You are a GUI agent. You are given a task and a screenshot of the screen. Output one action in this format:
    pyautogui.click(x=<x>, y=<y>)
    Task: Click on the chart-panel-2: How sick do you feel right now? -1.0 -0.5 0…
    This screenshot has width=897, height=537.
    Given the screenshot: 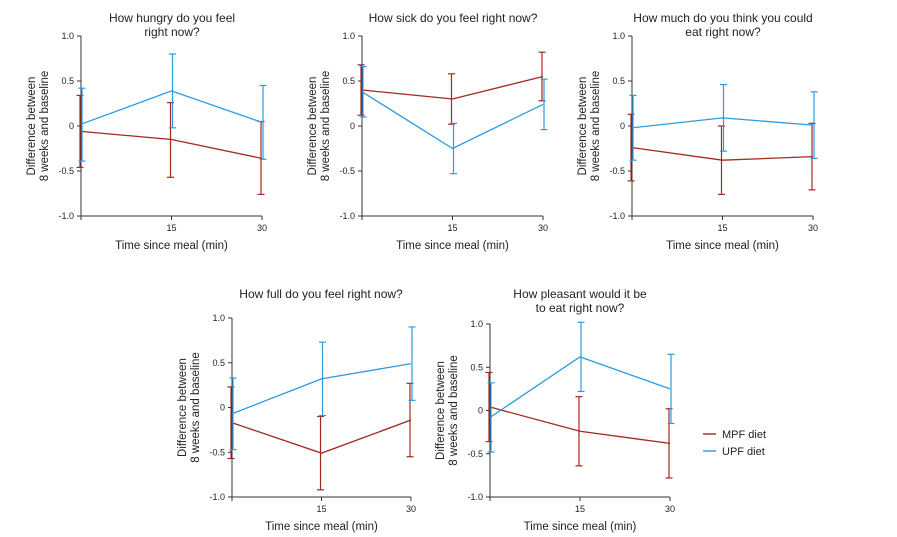 What is the action you would take?
    pyautogui.click(x=427, y=131)
    